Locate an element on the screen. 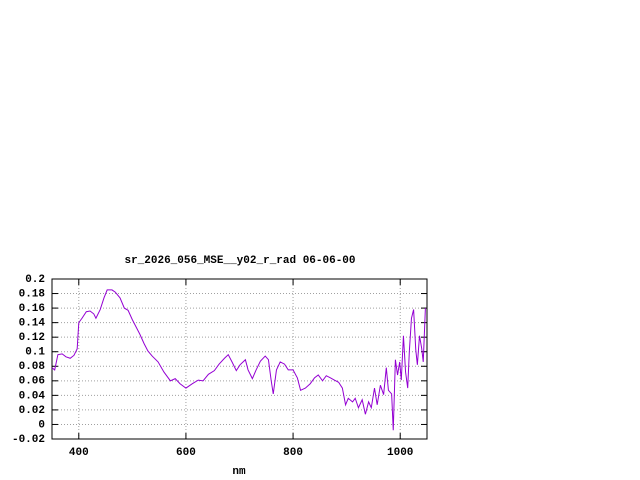 The width and height of the screenshot is (640, 480). x-tick-label: 800 is located at coordinates (293, 453).